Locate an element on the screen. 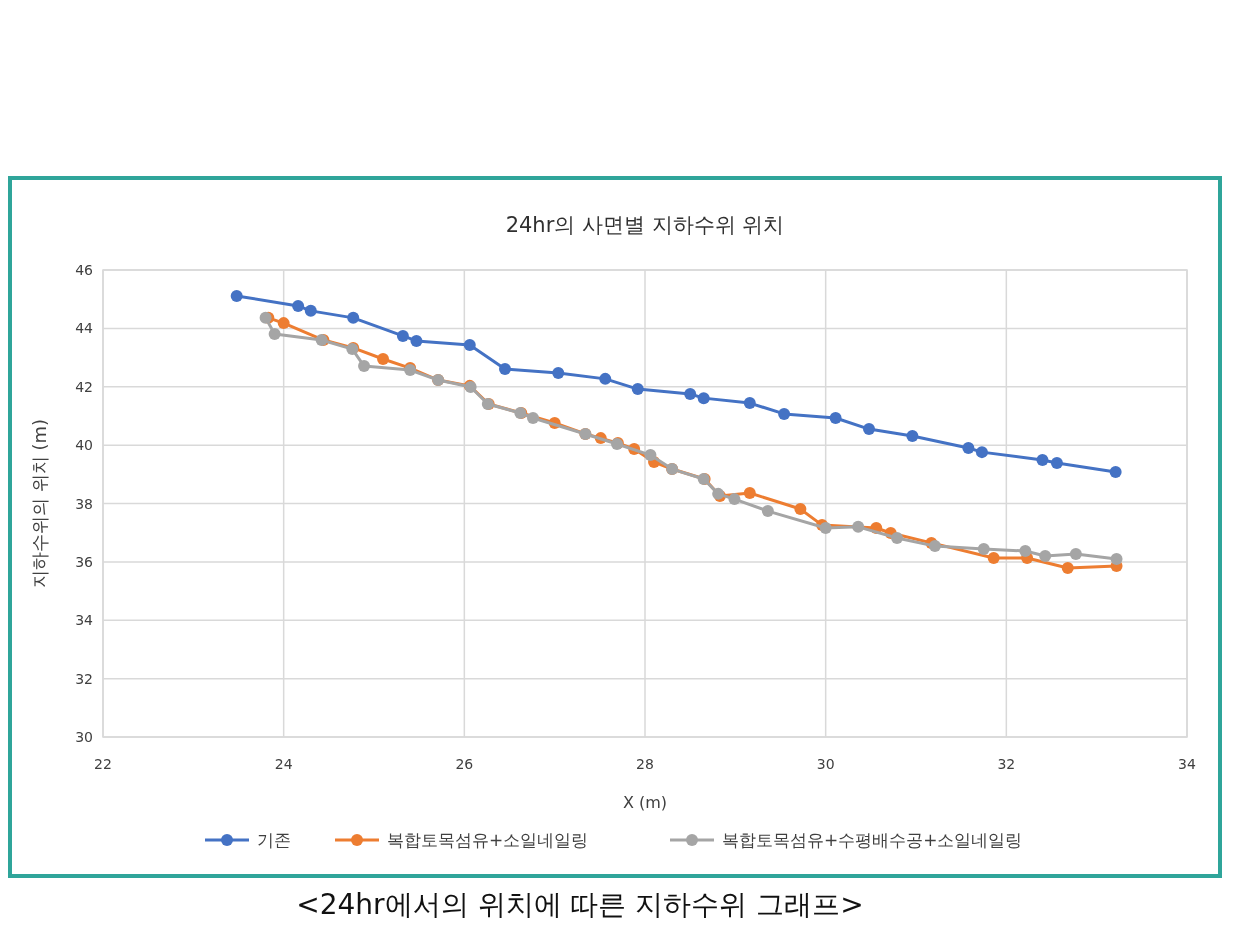 The width and height of the screenshot is (1248, 929). y-tick-label: 44 is located at coordinates (84, 328).